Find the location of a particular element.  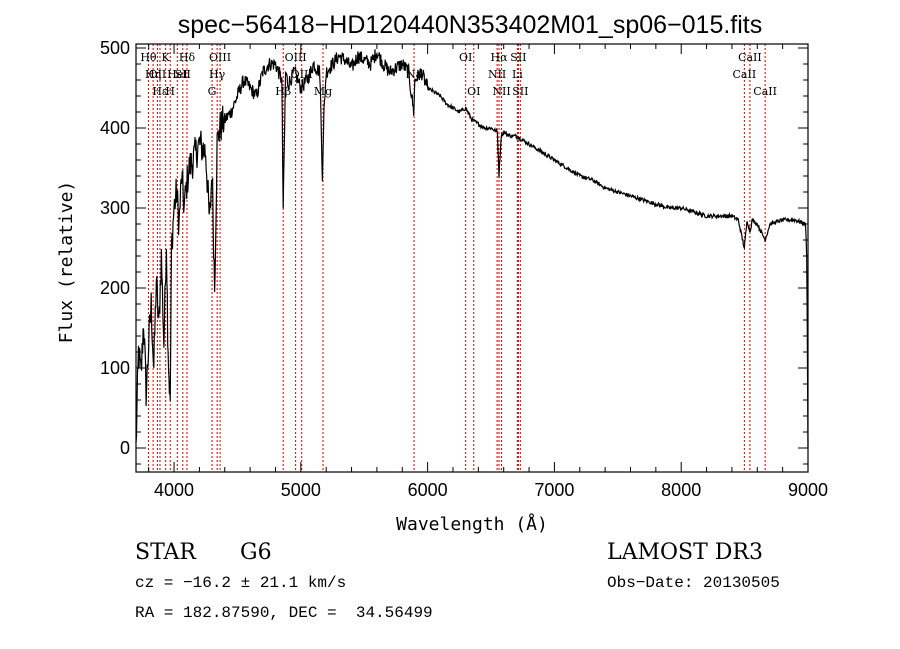

spectral-line-label: Hη is located at coordinates (153, 74).